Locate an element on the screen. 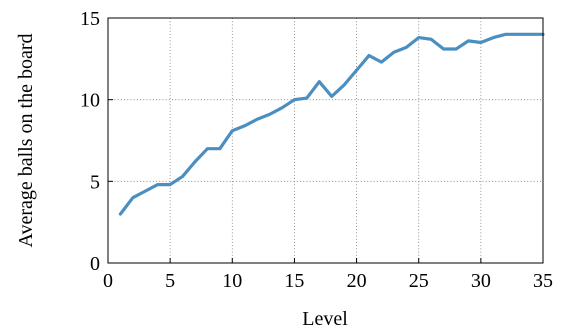 This screenshot has height=333, width=563. y-tick-label: 0 is located at coordinates (95, 264).